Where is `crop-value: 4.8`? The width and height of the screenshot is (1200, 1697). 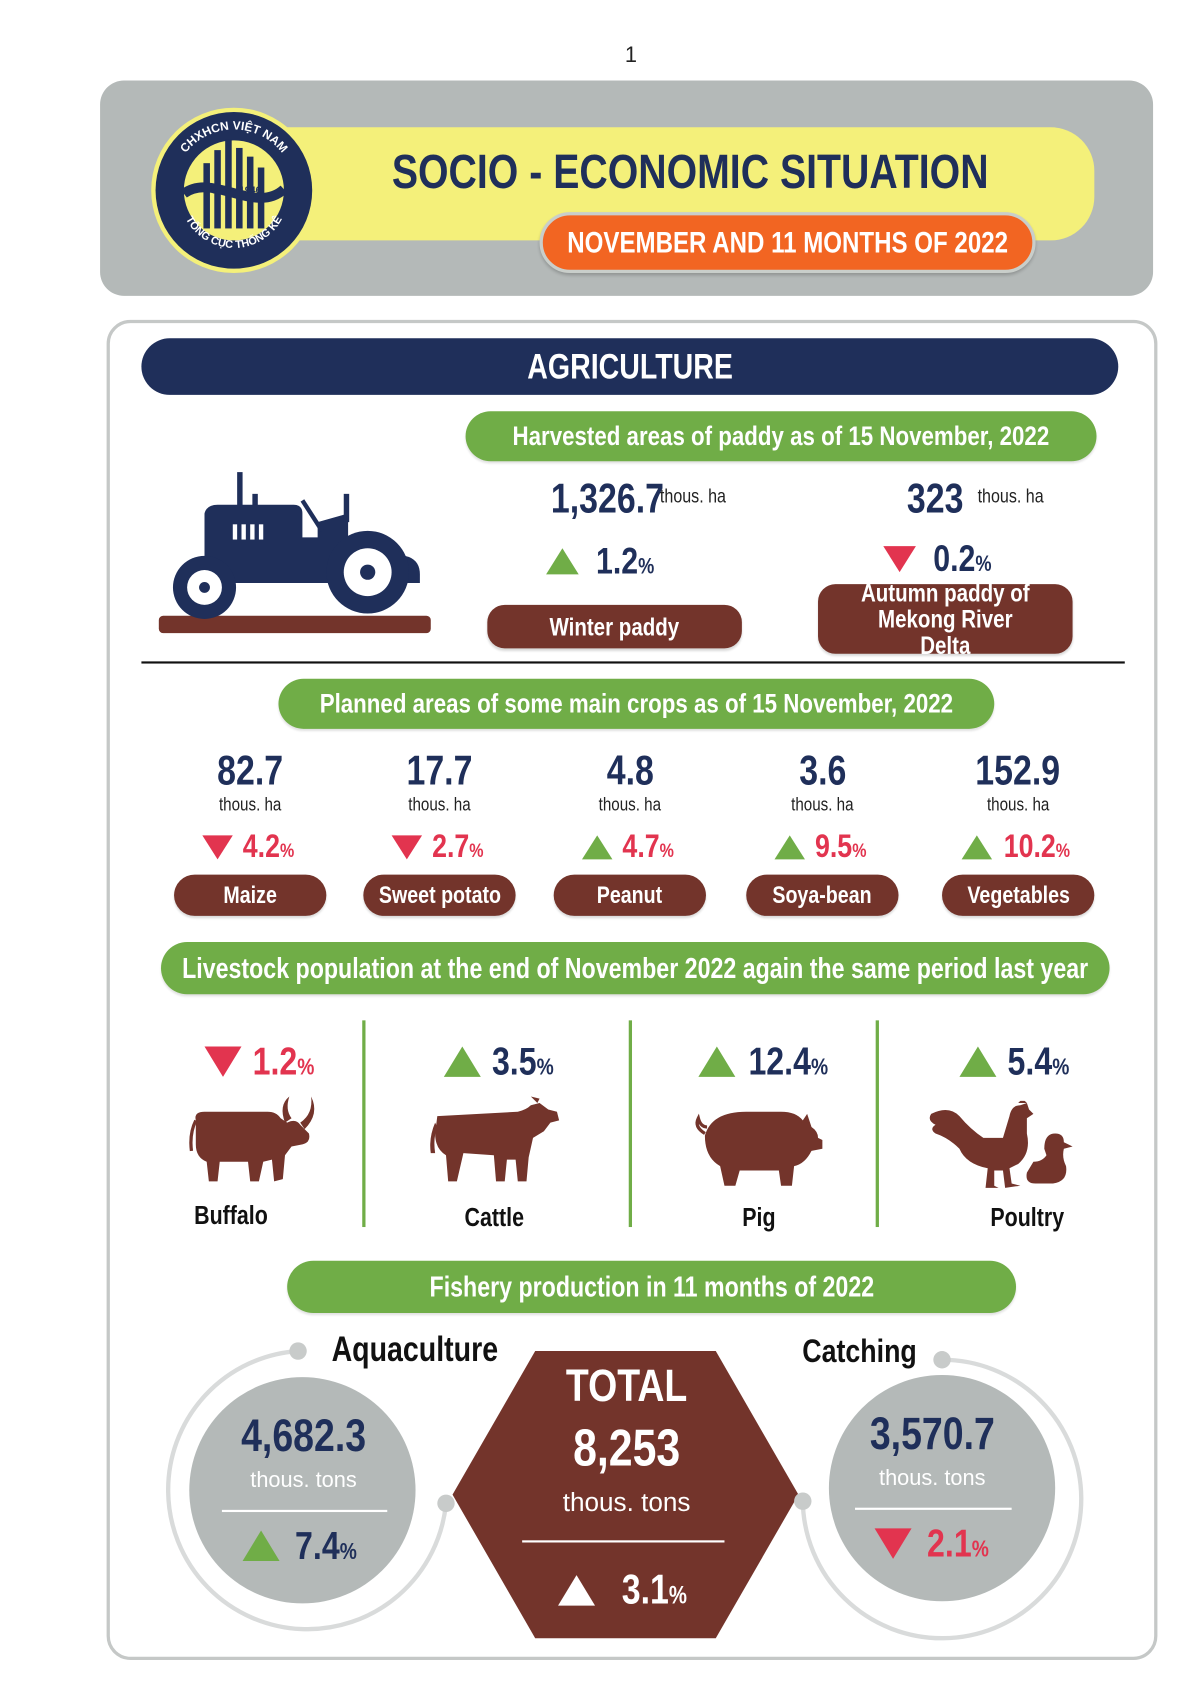 crop-value: 4.8 is located at coordinates (630, 771).